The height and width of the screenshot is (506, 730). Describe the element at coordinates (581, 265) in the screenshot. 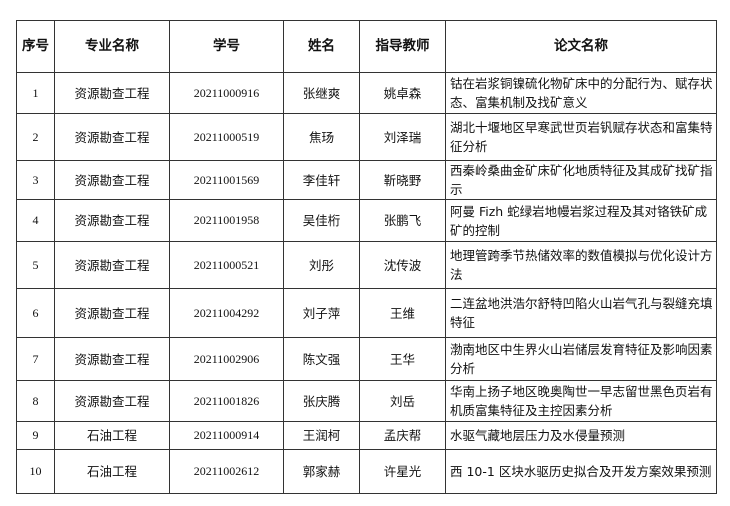

I see `thesis-title-cell: 地理管跨季节热储效率的数值模拟与优化设计方法` at that location.